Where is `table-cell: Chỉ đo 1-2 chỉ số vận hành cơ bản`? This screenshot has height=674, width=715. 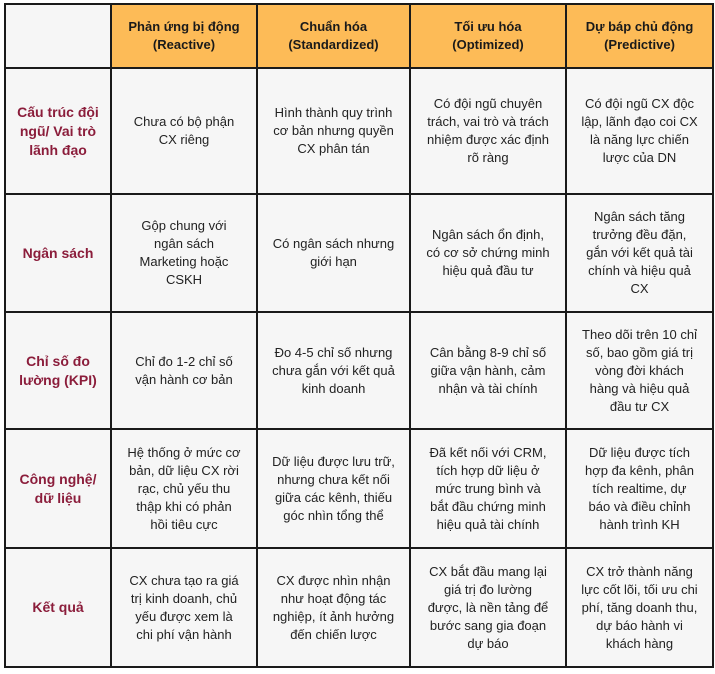
table-cell: Chỉ đo 1-2 chỉ số vận hành cơ bản is located at coordinates (184, 370).